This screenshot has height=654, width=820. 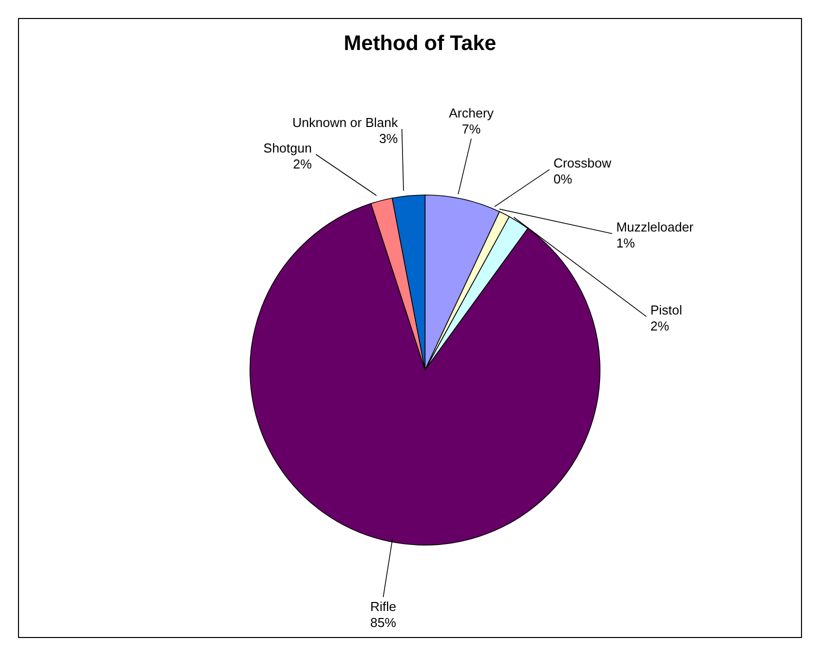 What do you see at coordinates (626, 243) in the screenshot?
I see `data-label: 1%` at bounding box center [626, 243].